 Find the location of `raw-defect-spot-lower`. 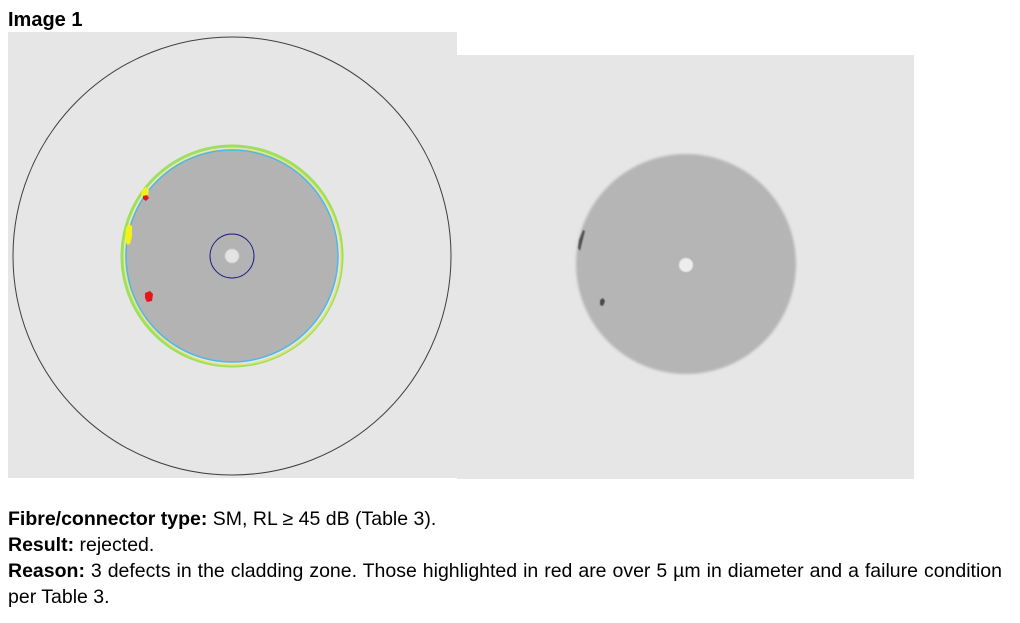

raw-defect-spot-lower is located at coordinates (602, 302).